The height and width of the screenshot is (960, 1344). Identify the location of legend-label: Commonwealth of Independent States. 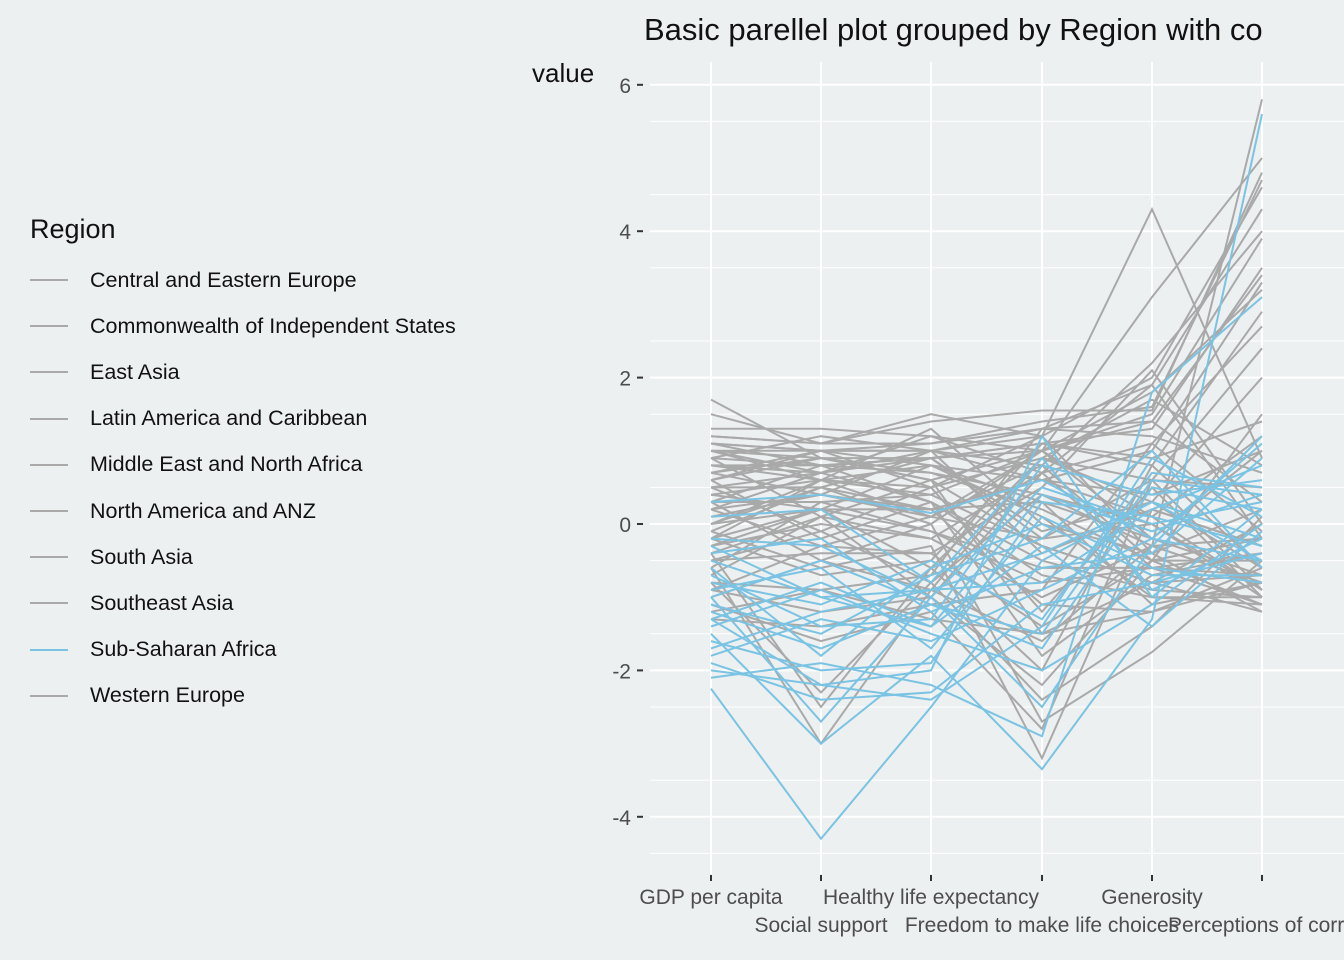
(273, 325).